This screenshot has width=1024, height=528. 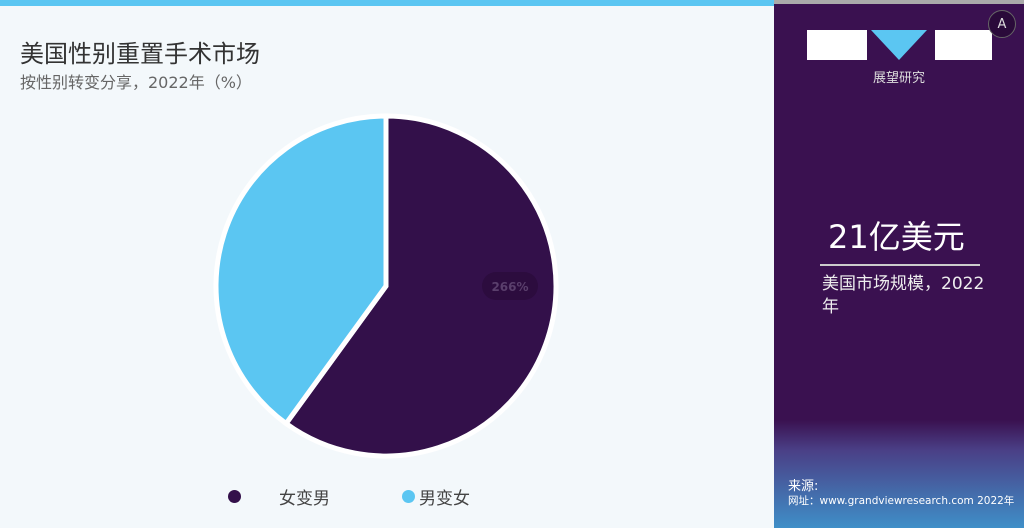 What do you see at coordinates (1002, 24) in the screenshot?
I see `translate-button: A` at bounding box center [1002, 24].